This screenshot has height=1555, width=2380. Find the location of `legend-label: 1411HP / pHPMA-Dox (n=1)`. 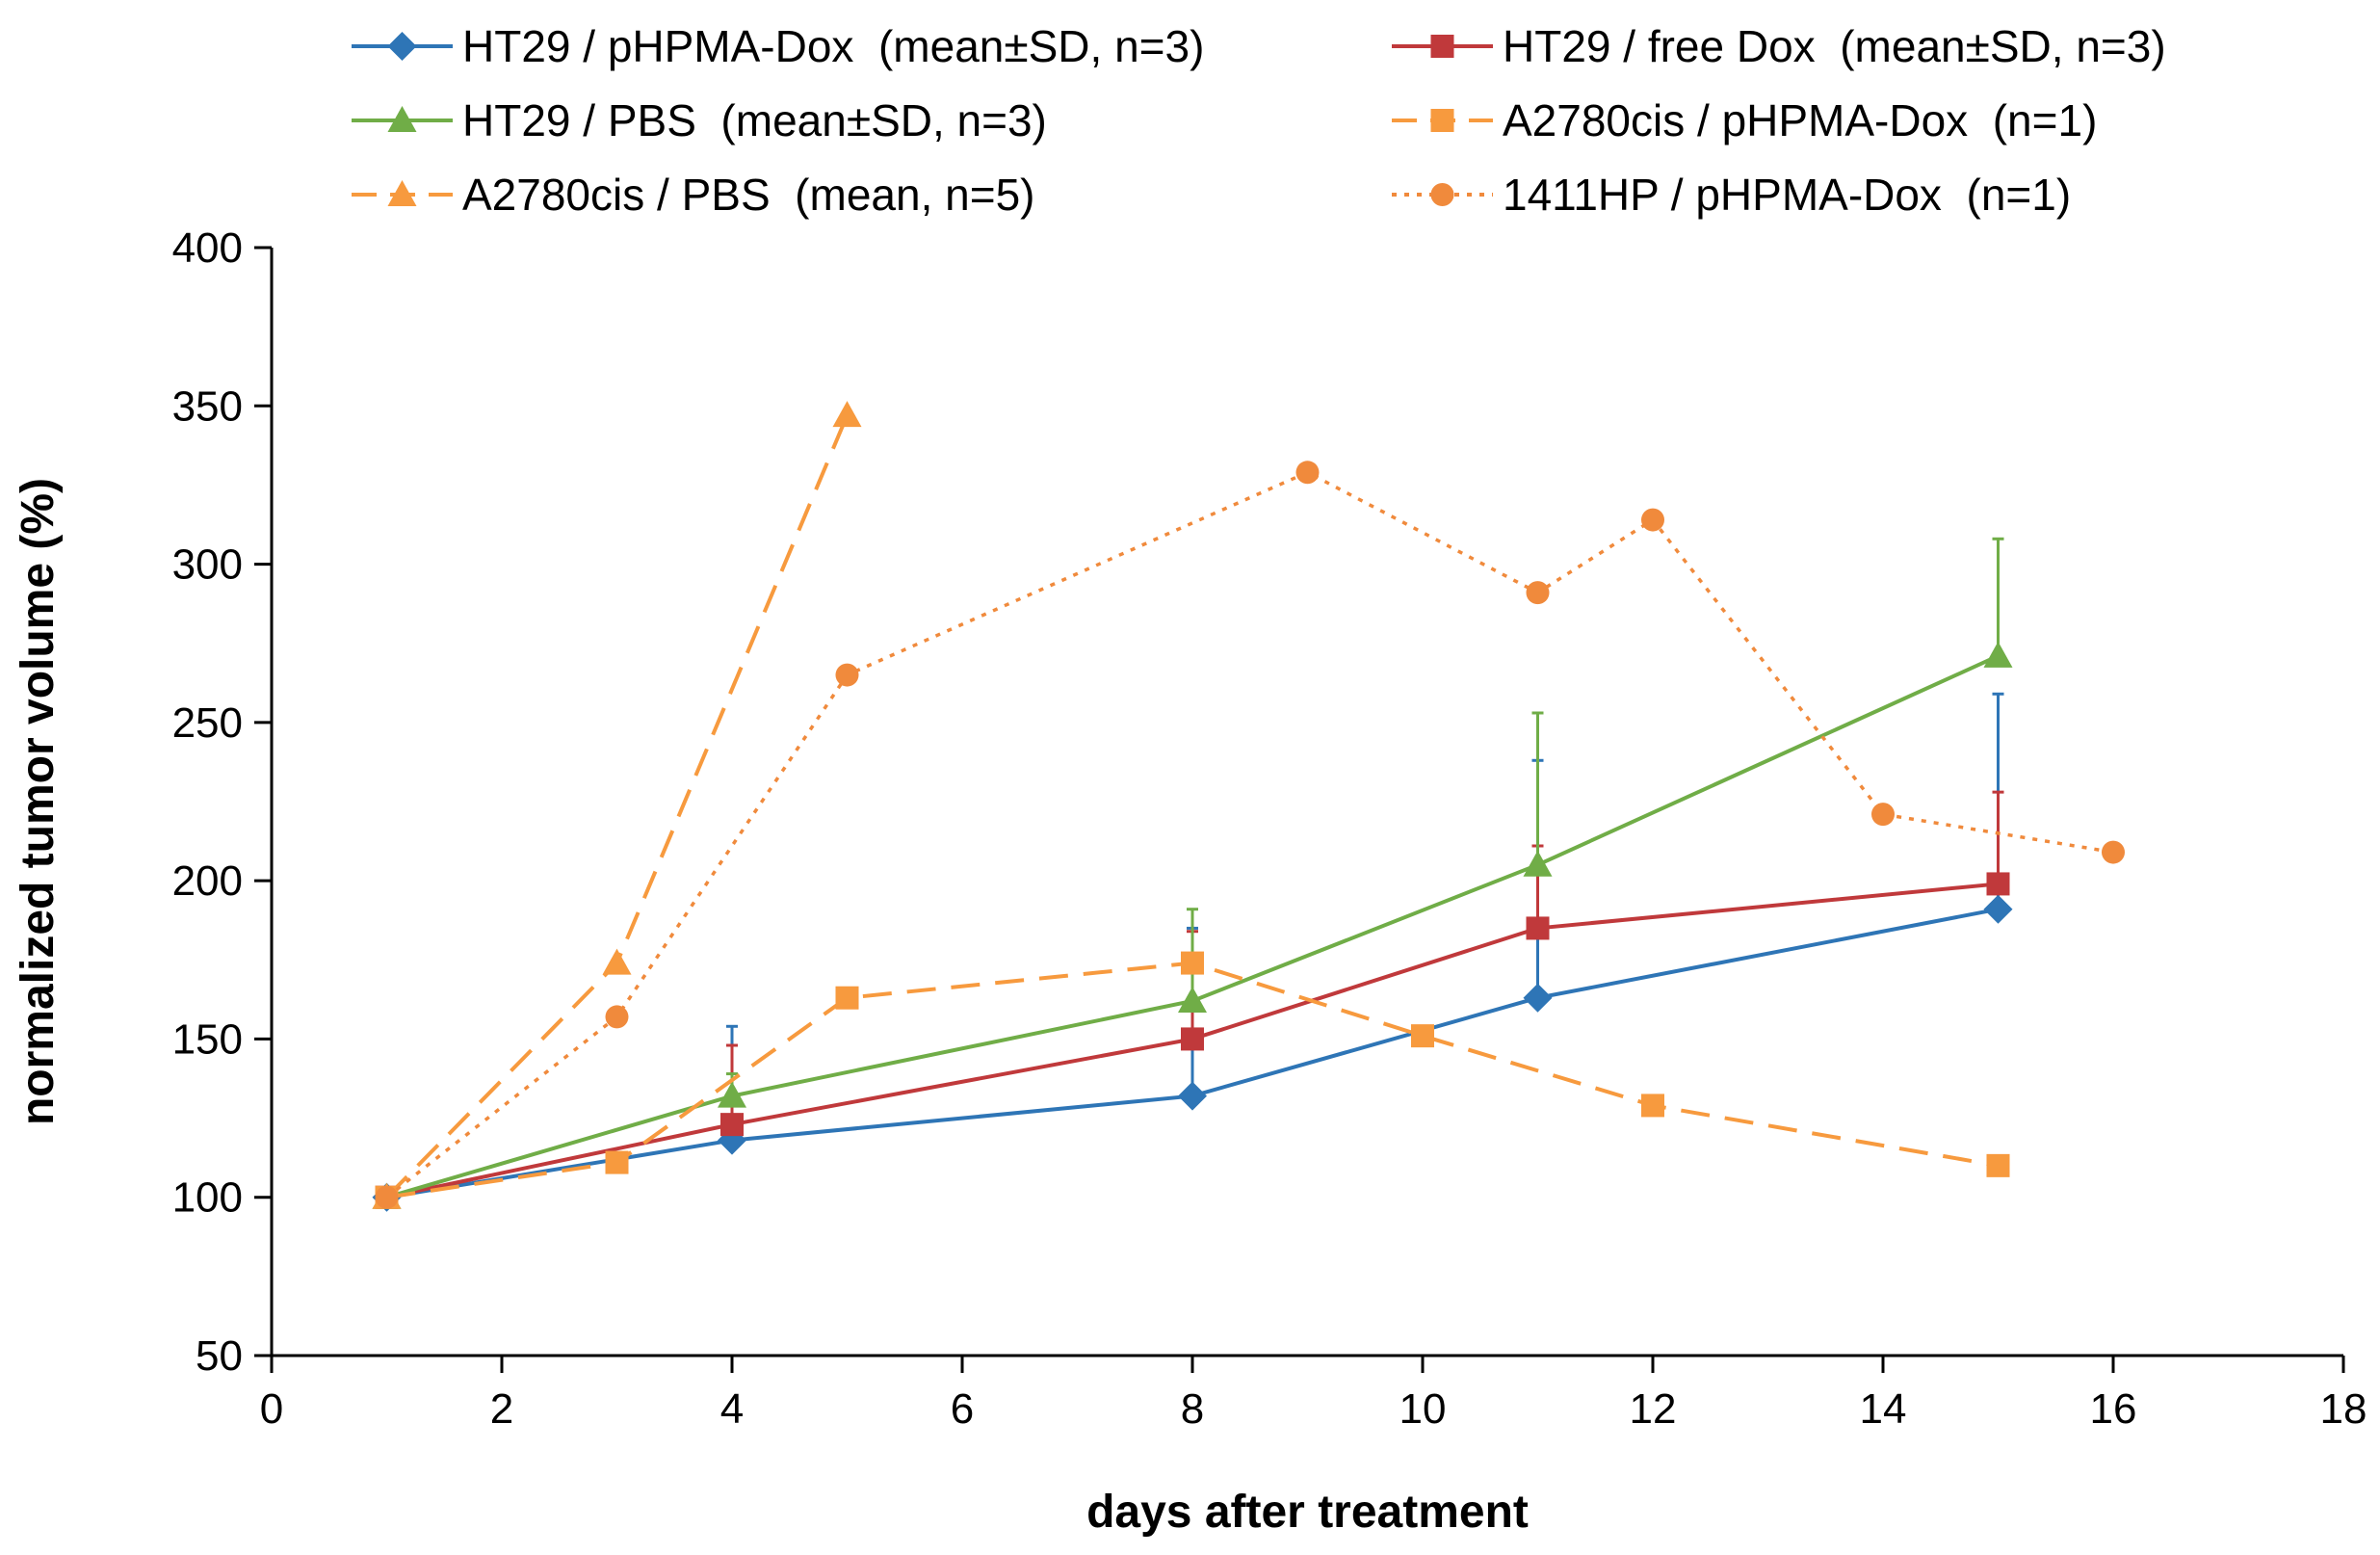

legend-label: 1411HP / pHPMA-Dox (n=1) is located at coordinates (1787, 195).